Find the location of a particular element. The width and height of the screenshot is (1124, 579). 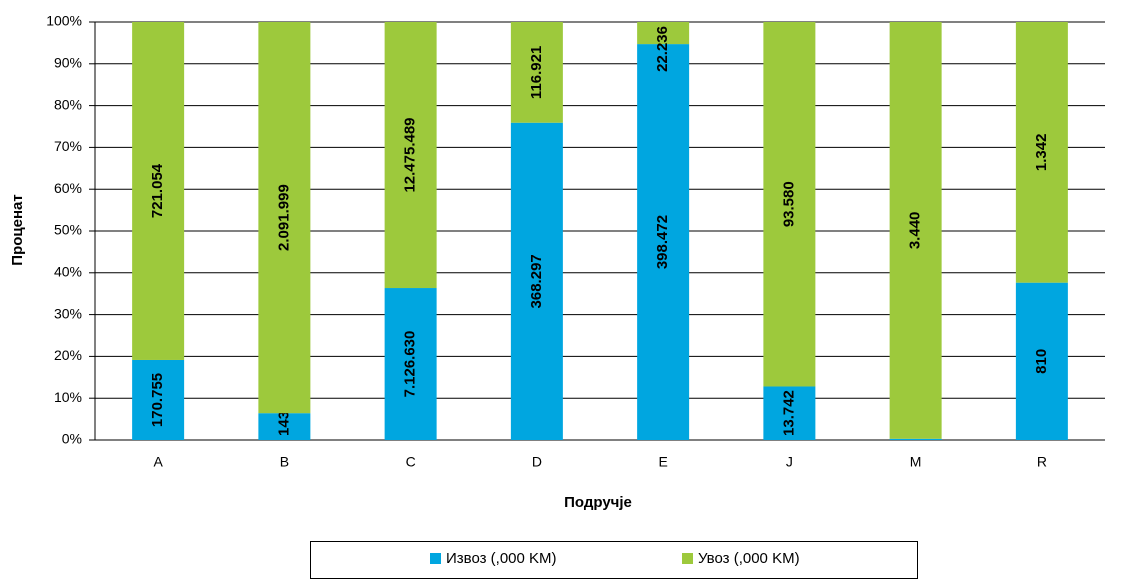

data-label: 93.580 is located at coordinates (788, 204).